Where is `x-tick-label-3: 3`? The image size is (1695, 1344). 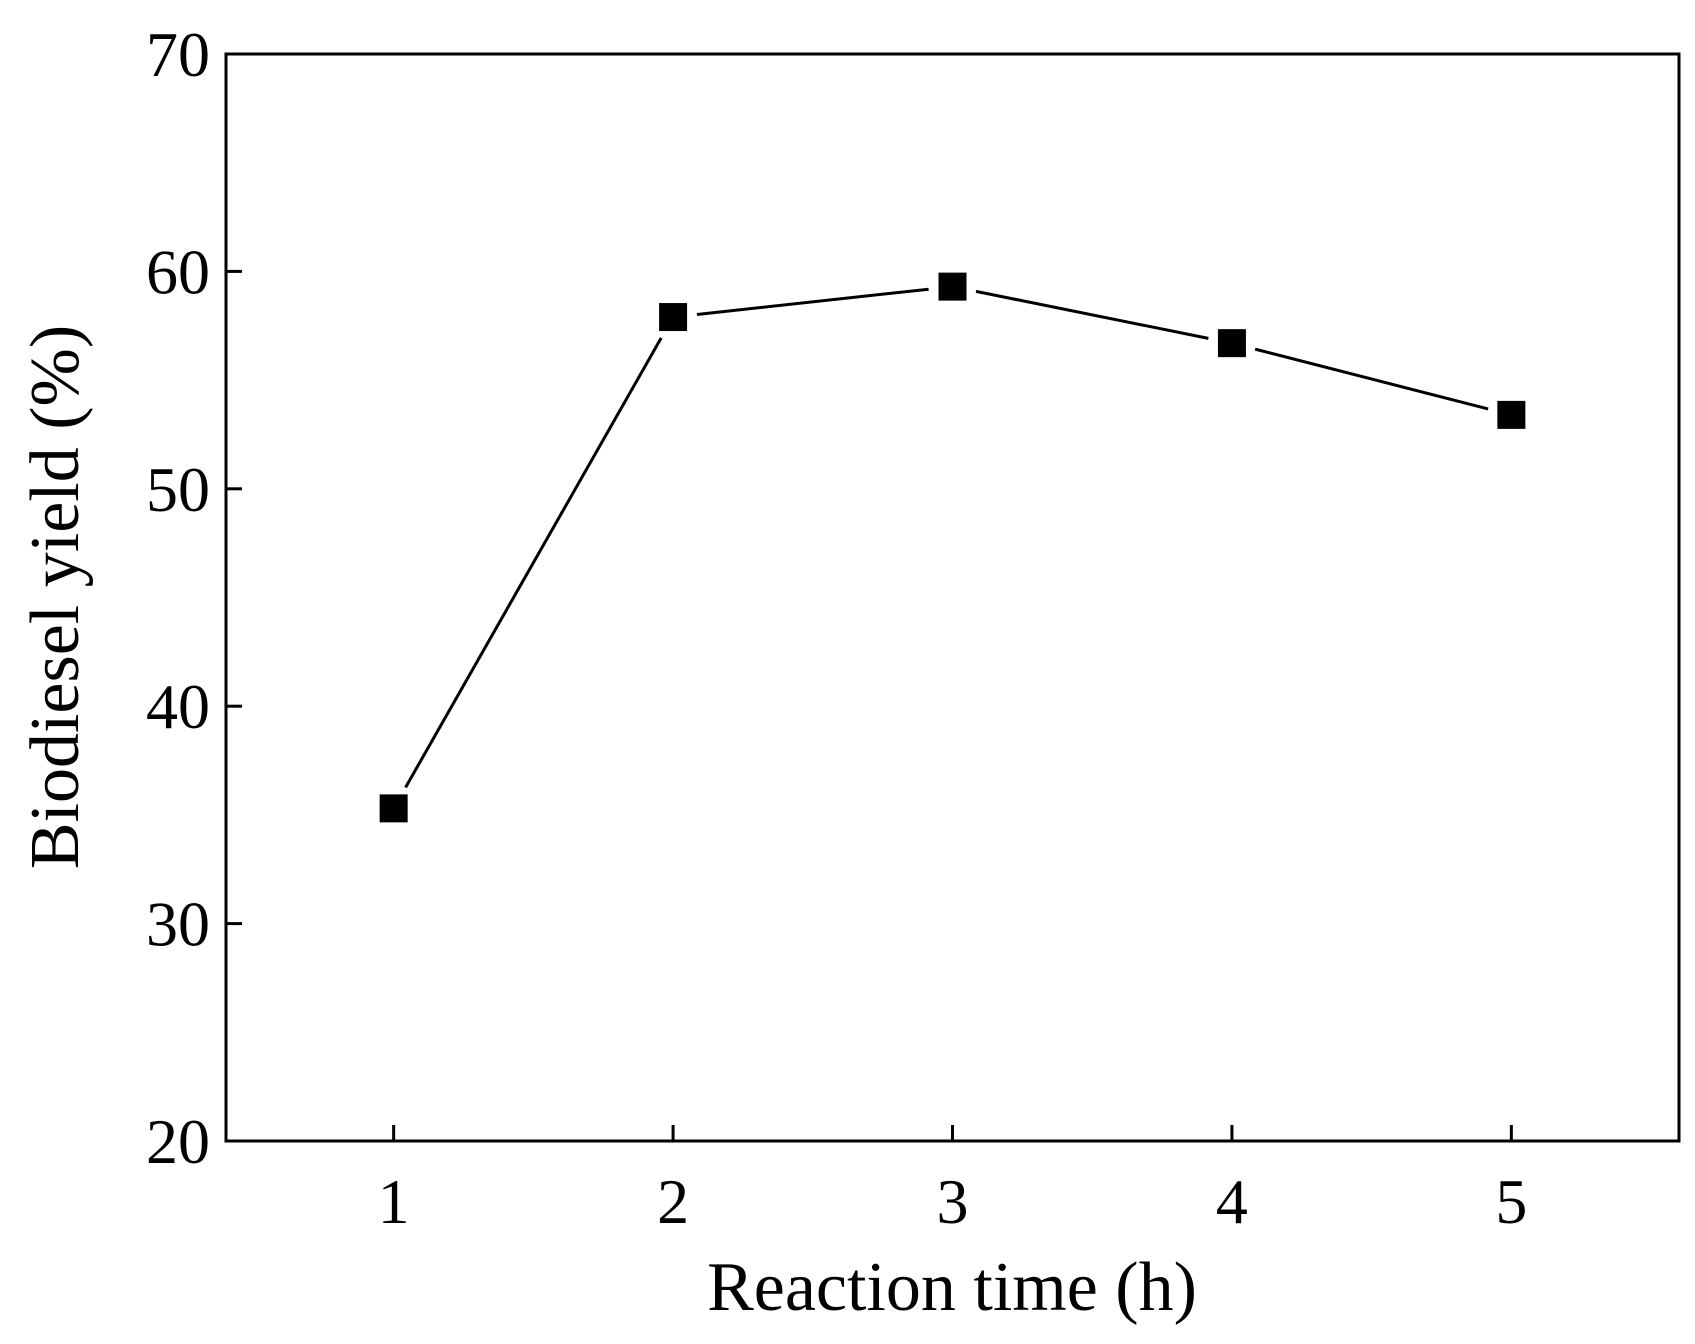 x-tick-label-3: 3 is located at coordinates (953, 1201).